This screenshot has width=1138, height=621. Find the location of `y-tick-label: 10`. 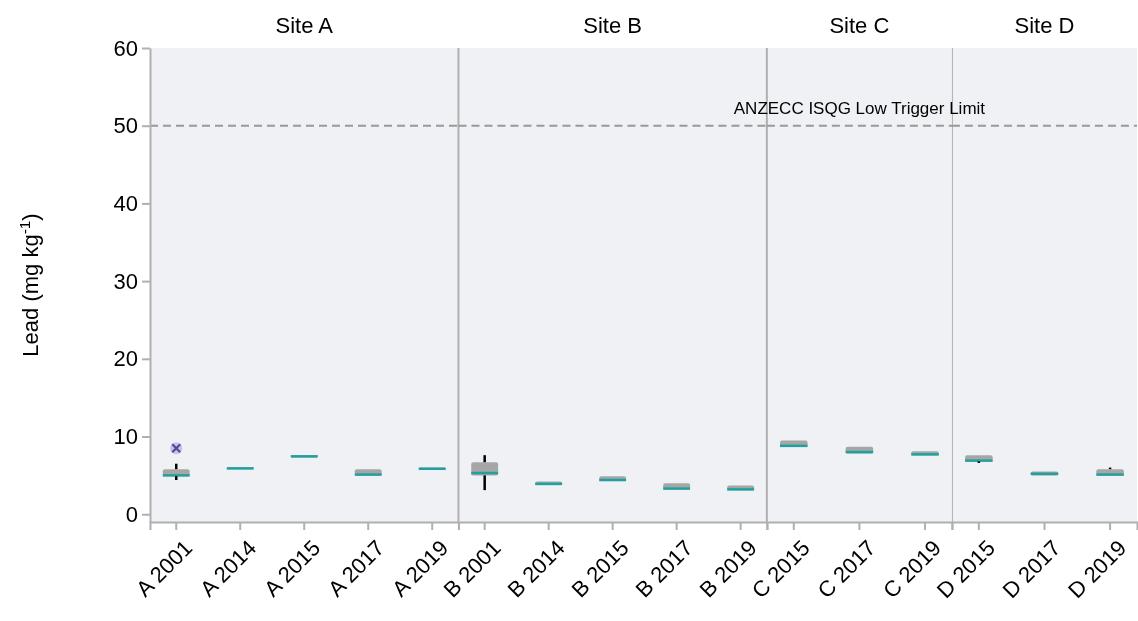

y-tick-label: 10 is located at coordinates (125, 437).